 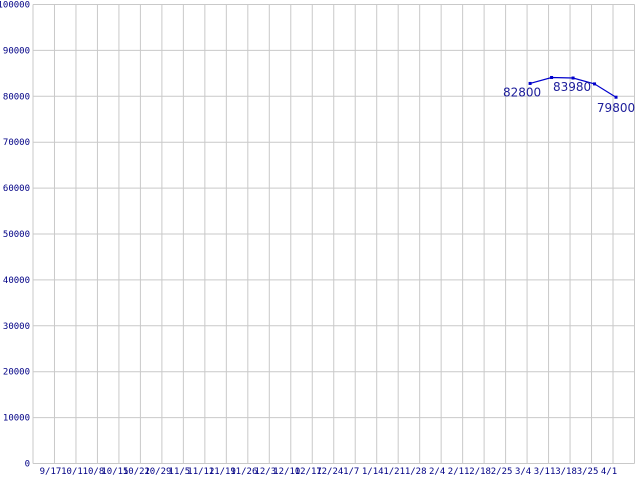 I want to click on y-tick-label: 0, so click(x=27, y=465).